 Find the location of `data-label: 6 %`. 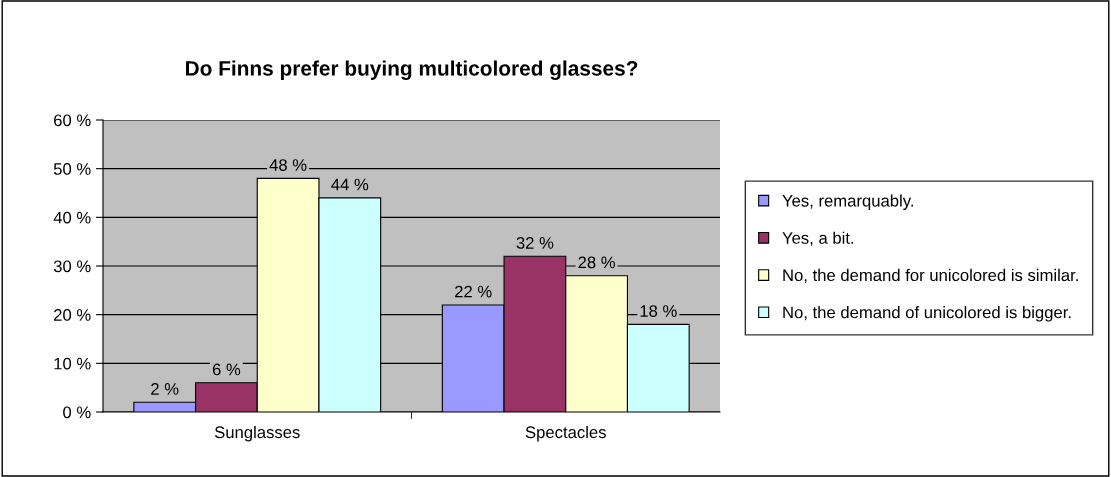

data-label: 6 % is located at coordinates (226, 369).